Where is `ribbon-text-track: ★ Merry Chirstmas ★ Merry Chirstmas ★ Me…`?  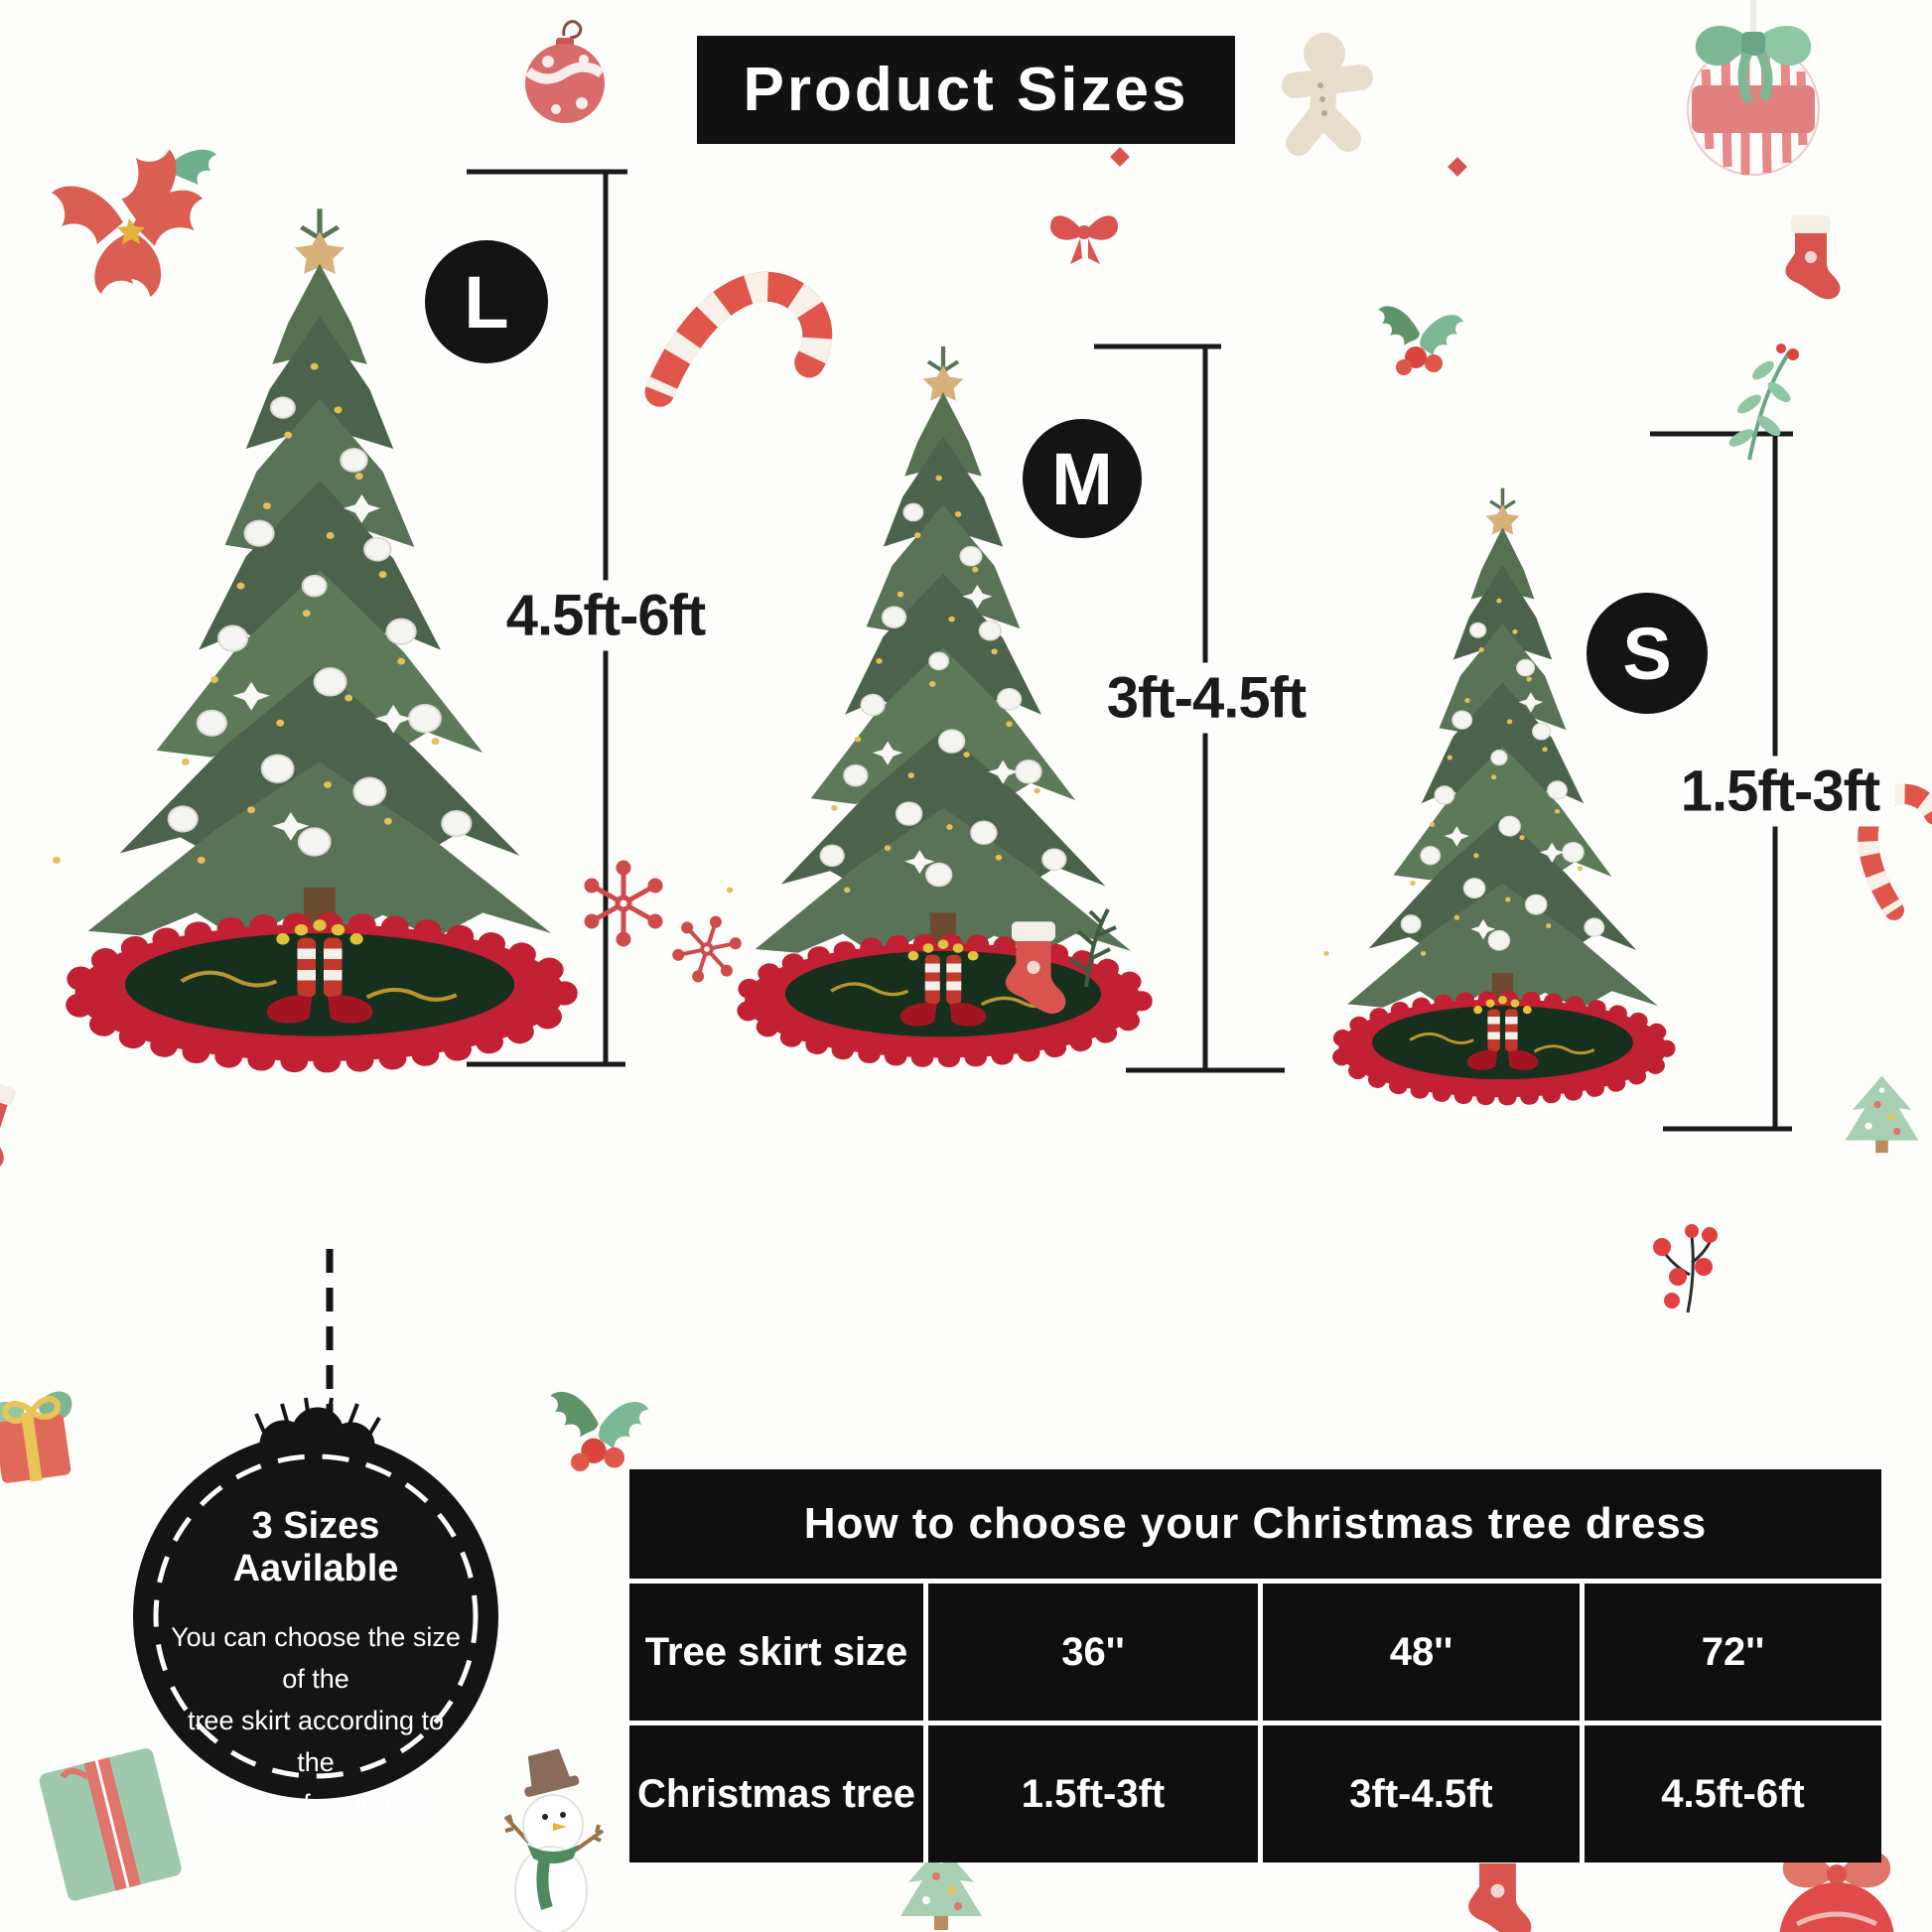
ribbon-text-track: ★ Merry Chirstmas ★ Merry Chirstmas ★ Me… is located at coordinates (963, 1317).